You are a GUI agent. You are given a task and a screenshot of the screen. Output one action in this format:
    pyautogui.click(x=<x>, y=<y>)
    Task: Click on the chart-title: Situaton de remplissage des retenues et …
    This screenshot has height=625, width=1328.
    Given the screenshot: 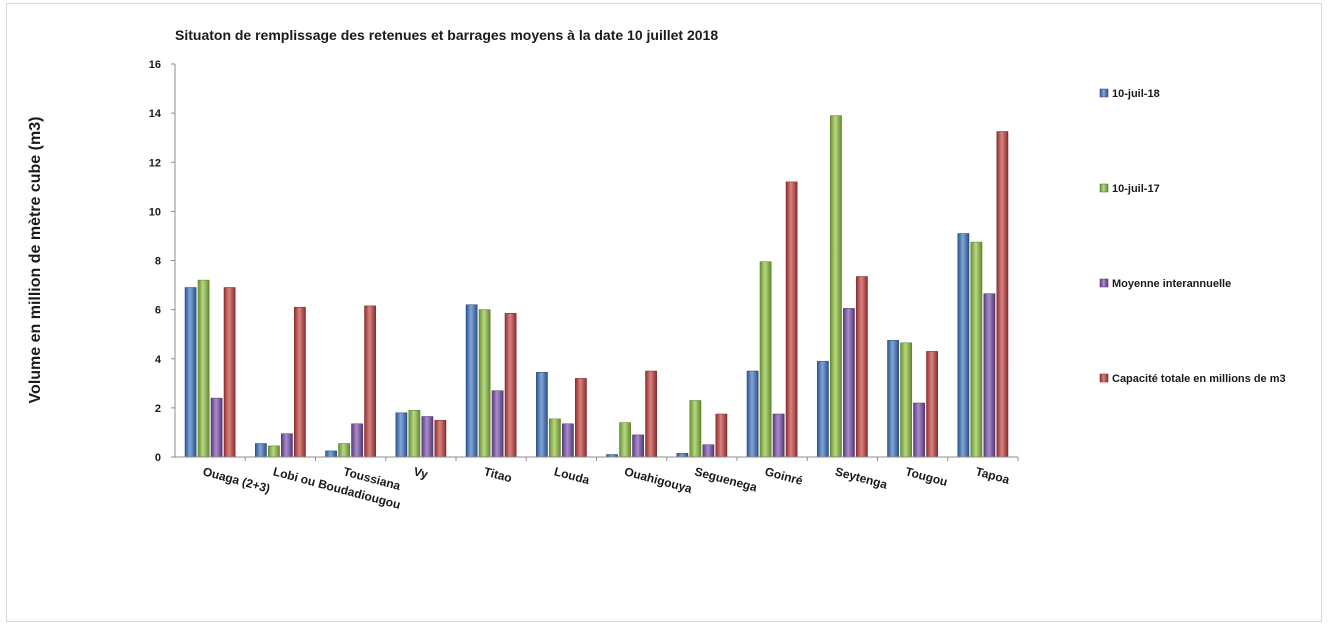 What is the action you would take?
    pyautogui.click(x=446, y=35)
    